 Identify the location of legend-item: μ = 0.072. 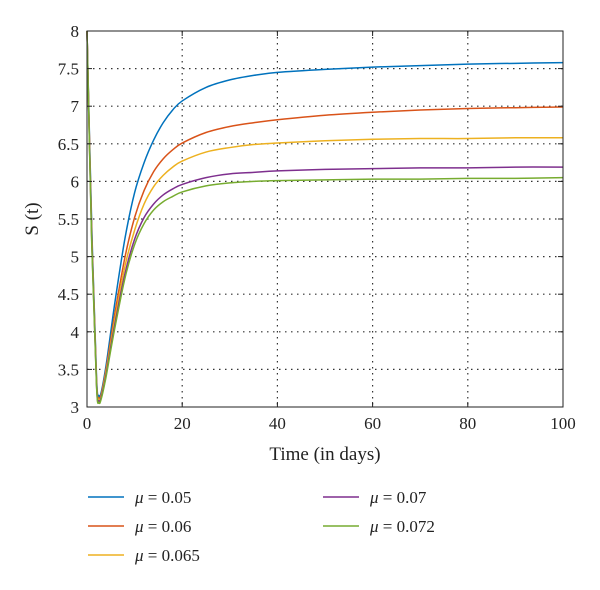
(379, 526).